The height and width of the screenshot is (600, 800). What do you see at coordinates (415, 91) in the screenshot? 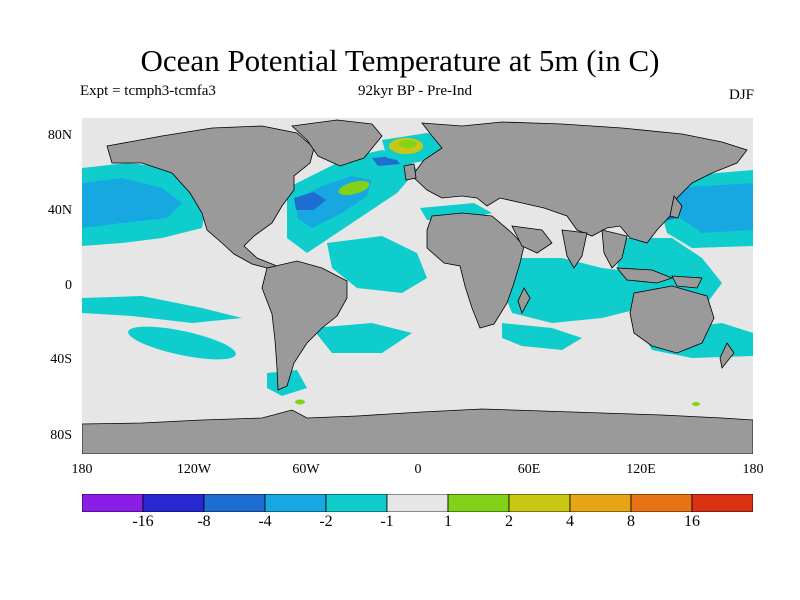
I see `period-label: 92kyr BP - Pre-Ind` at bounding box center [415, 91].